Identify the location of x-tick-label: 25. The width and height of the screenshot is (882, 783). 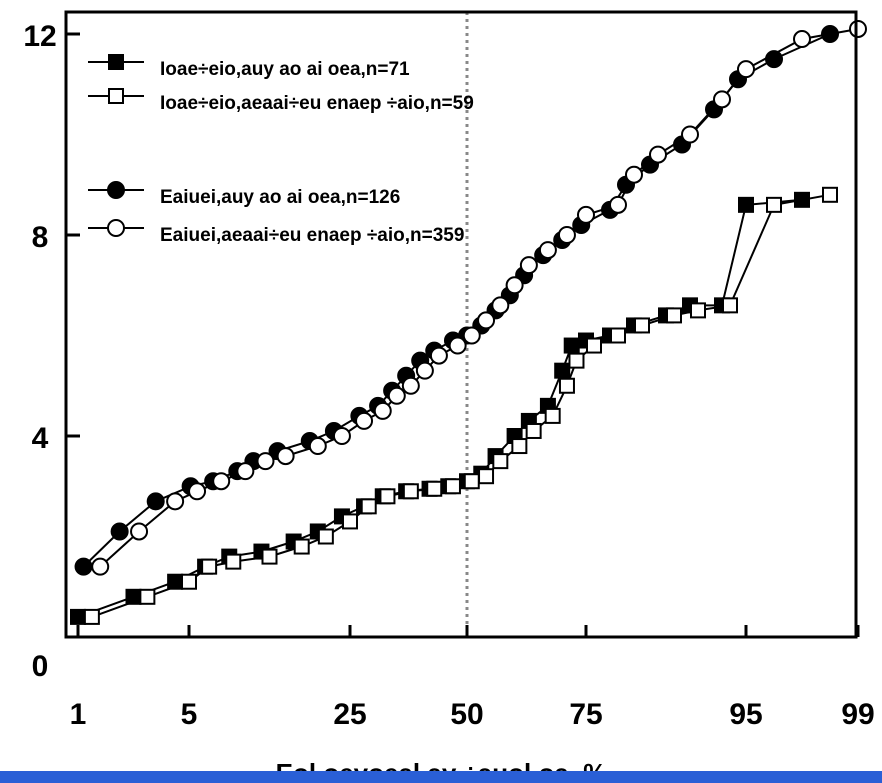
(349, 714).